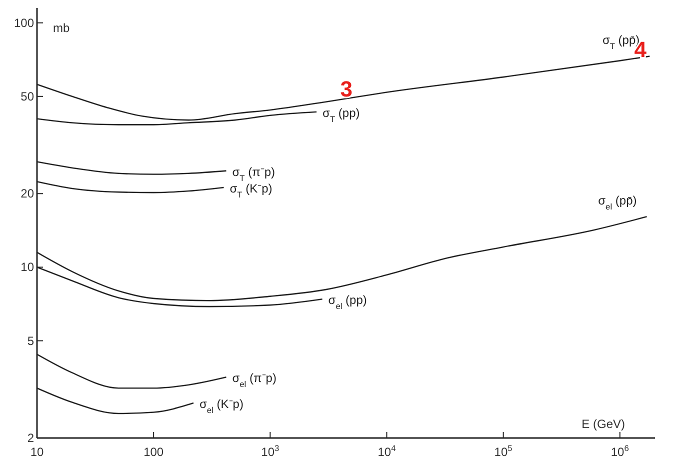 The width and height of the screenshot is (675, 470). I want to click on y-tick-label: 20, so click(27, 193).